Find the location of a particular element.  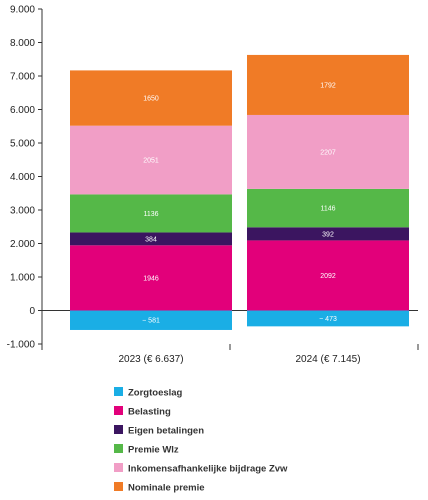

y-tick-label: 7.000 is located at coordinates (22, 77).